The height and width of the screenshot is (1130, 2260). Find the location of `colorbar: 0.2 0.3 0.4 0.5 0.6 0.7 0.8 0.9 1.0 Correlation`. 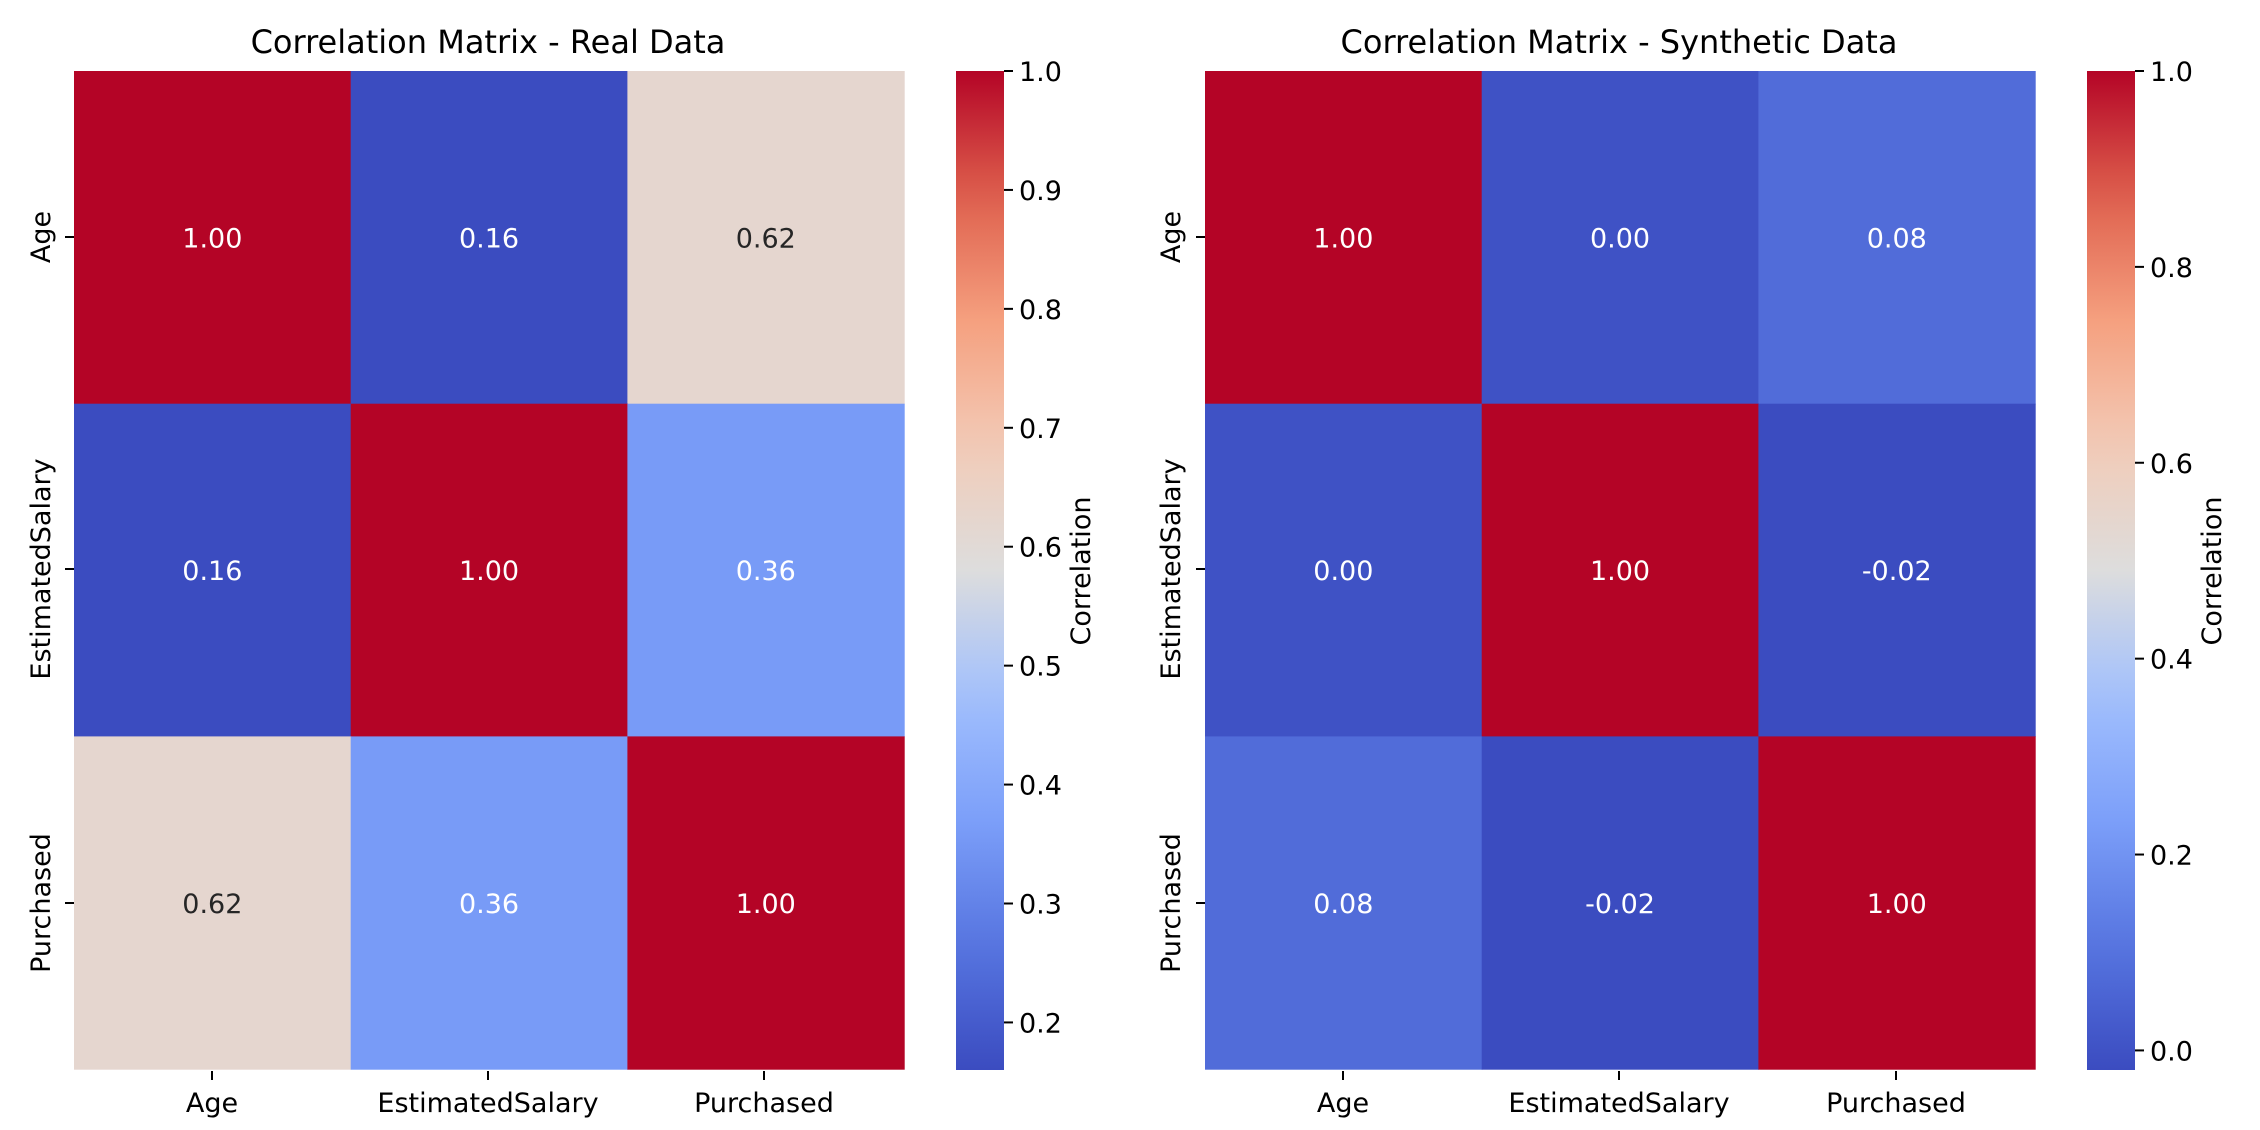

colorbar: 0.2 0.3 0.4 0.5 0.6 0.7 0.8 0.9 1.0 Correlation is located at coordinates (1026, 563).